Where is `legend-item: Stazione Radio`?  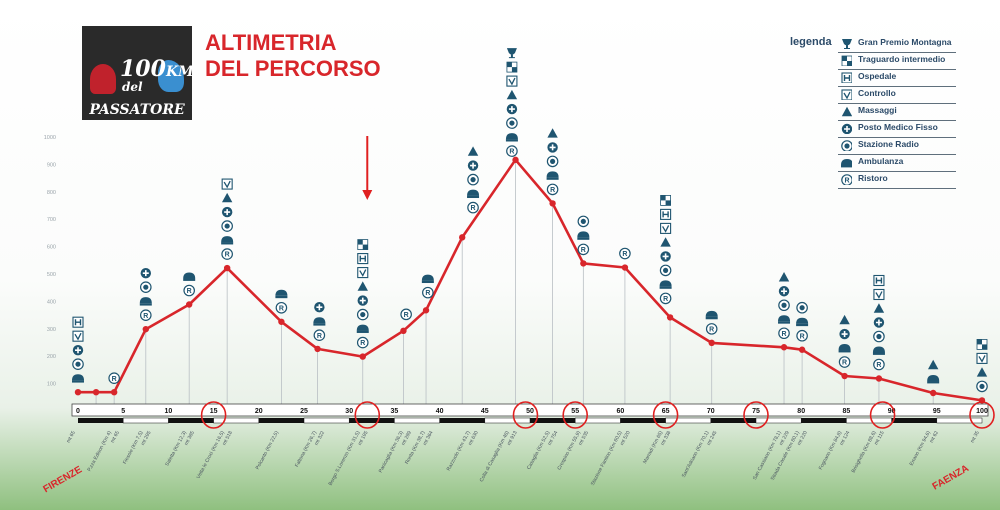
legend-item: Stazione Radio is located at coordinates (897, 146).